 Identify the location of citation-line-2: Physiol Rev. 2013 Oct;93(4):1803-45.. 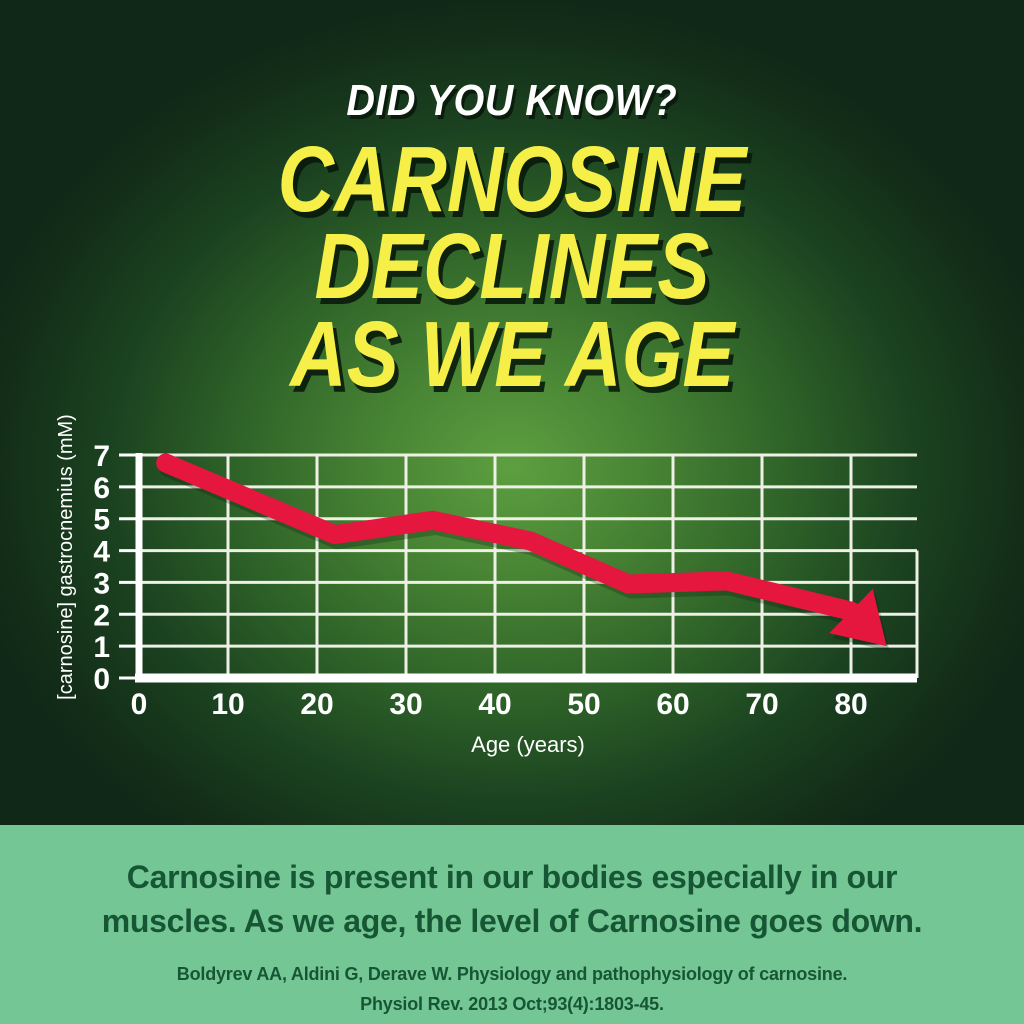
(512, 1004).